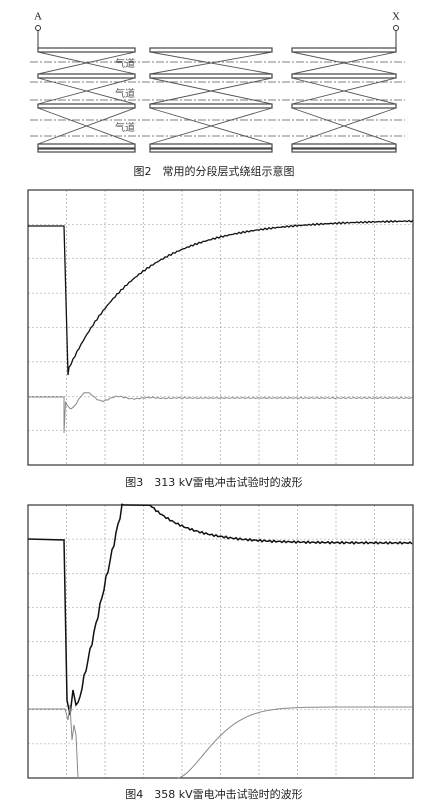 The width and height of the screenshot is (429, 812). Describe the element at coordinates (213, 794) in the screenshot. I see `caption: 图4 358 kV雷电冲击试验时的波形` at that location.